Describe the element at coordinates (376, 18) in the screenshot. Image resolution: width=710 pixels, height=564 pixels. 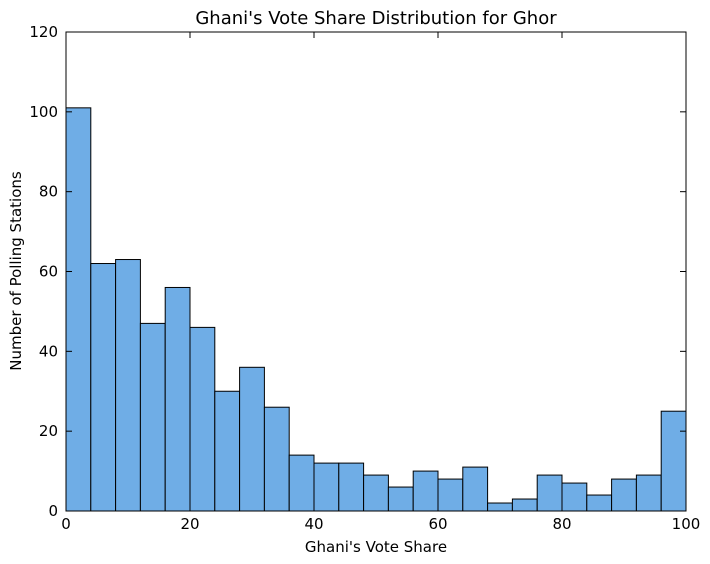
I see `chart-title: Ghani's Vote Share Distribution for Ghor` at that location.